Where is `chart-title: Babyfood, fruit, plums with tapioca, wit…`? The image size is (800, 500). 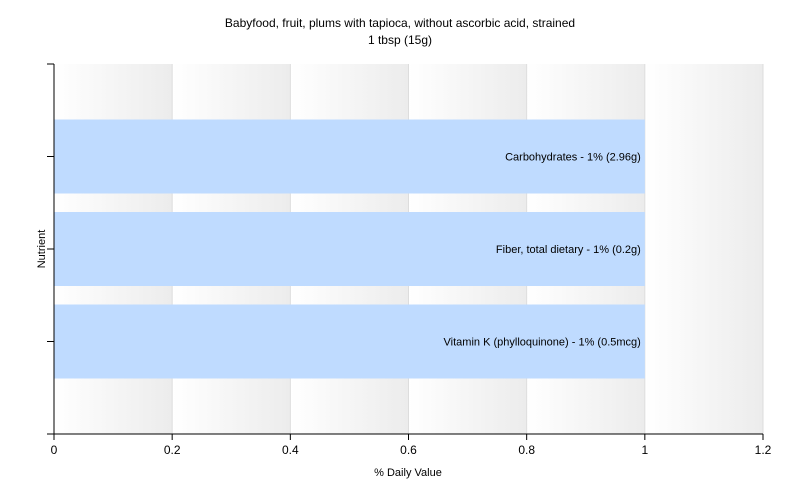
chart-title: Babyfood, fruit, plums with tapioca, wit… is located at coordinates (400, 23).